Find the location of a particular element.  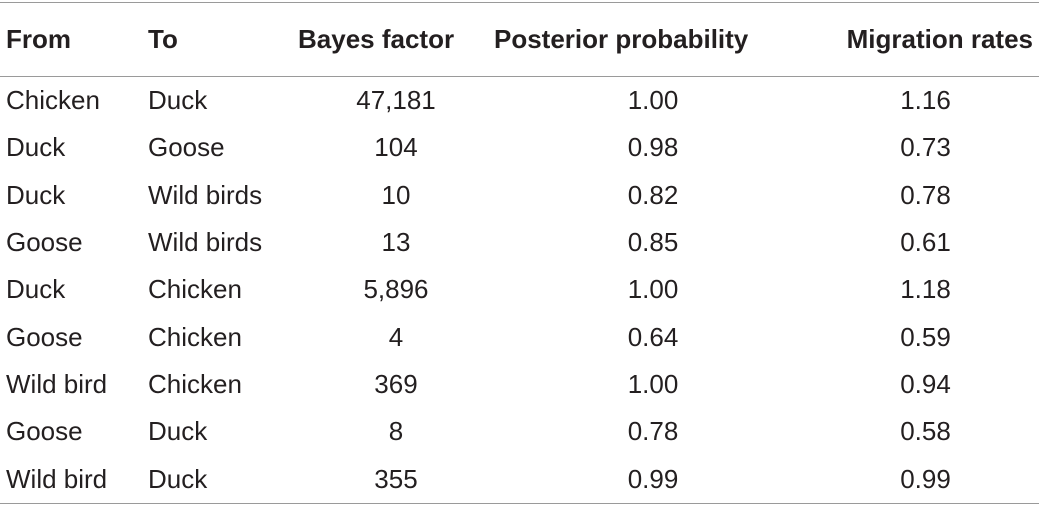

table-row: Duck Goose 104 0.98 0.73 is located at coordinates (519, 147).